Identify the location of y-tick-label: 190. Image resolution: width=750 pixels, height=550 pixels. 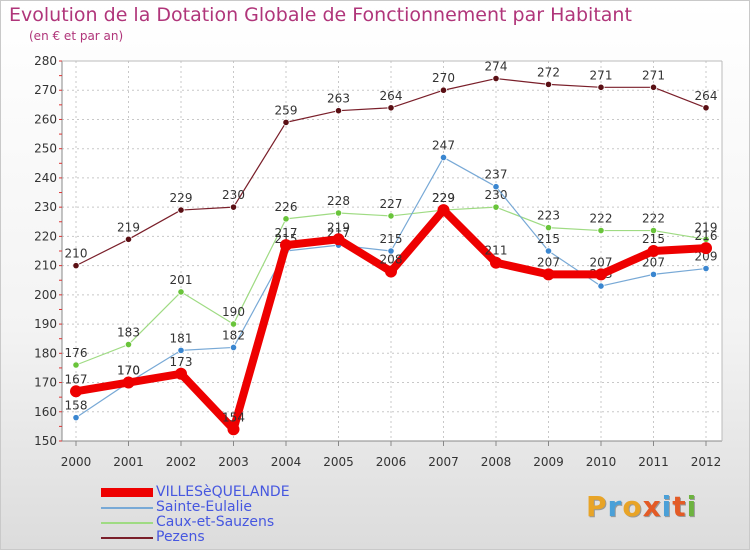
(45, 324).